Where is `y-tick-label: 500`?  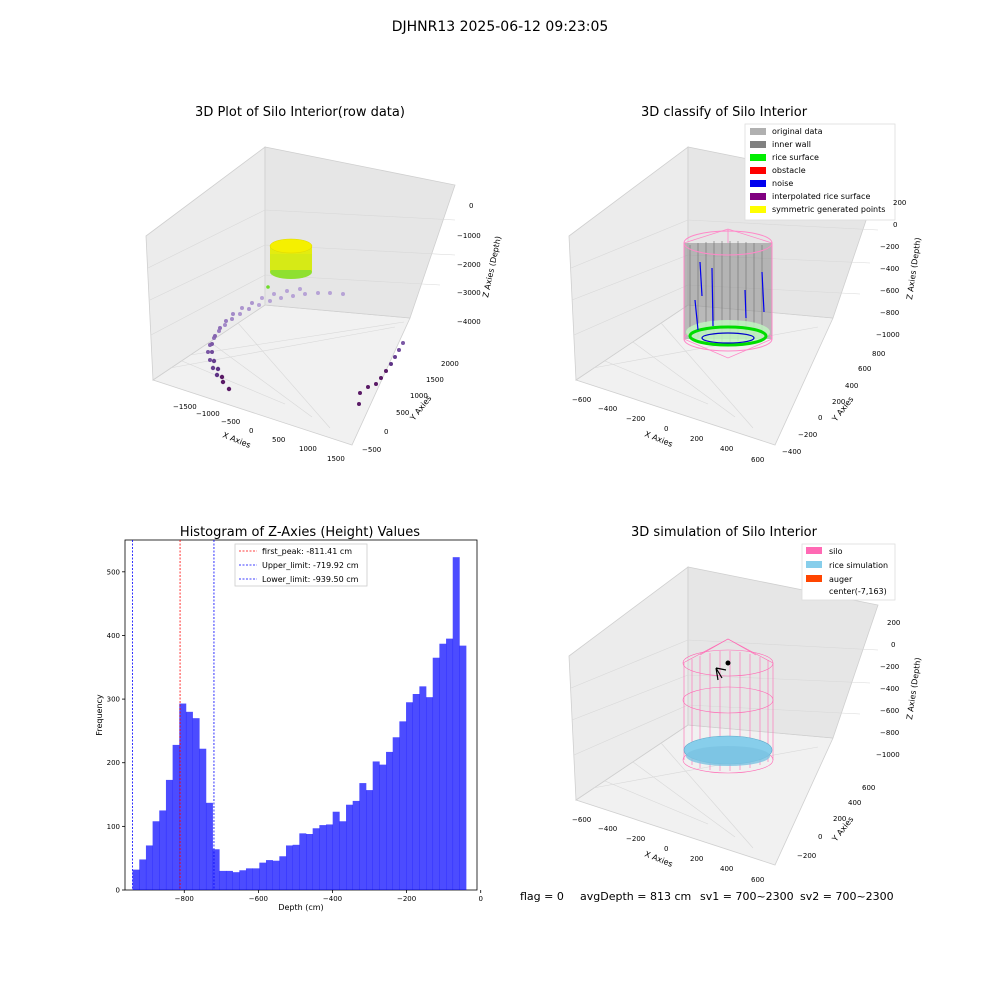
y-tick-label: 500 is located at coordinates (113, 572).